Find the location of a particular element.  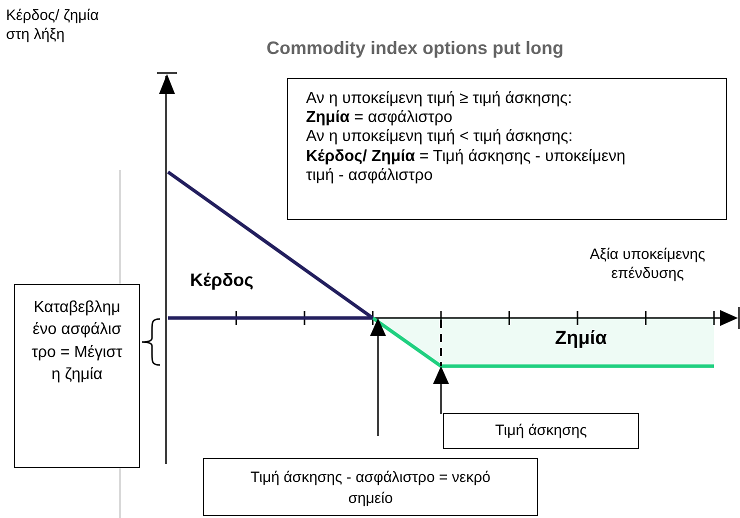

text: Τιμή άσκησης - ασφάλιστρο = νεκρό σημείο is located at coordinates (370, 487).